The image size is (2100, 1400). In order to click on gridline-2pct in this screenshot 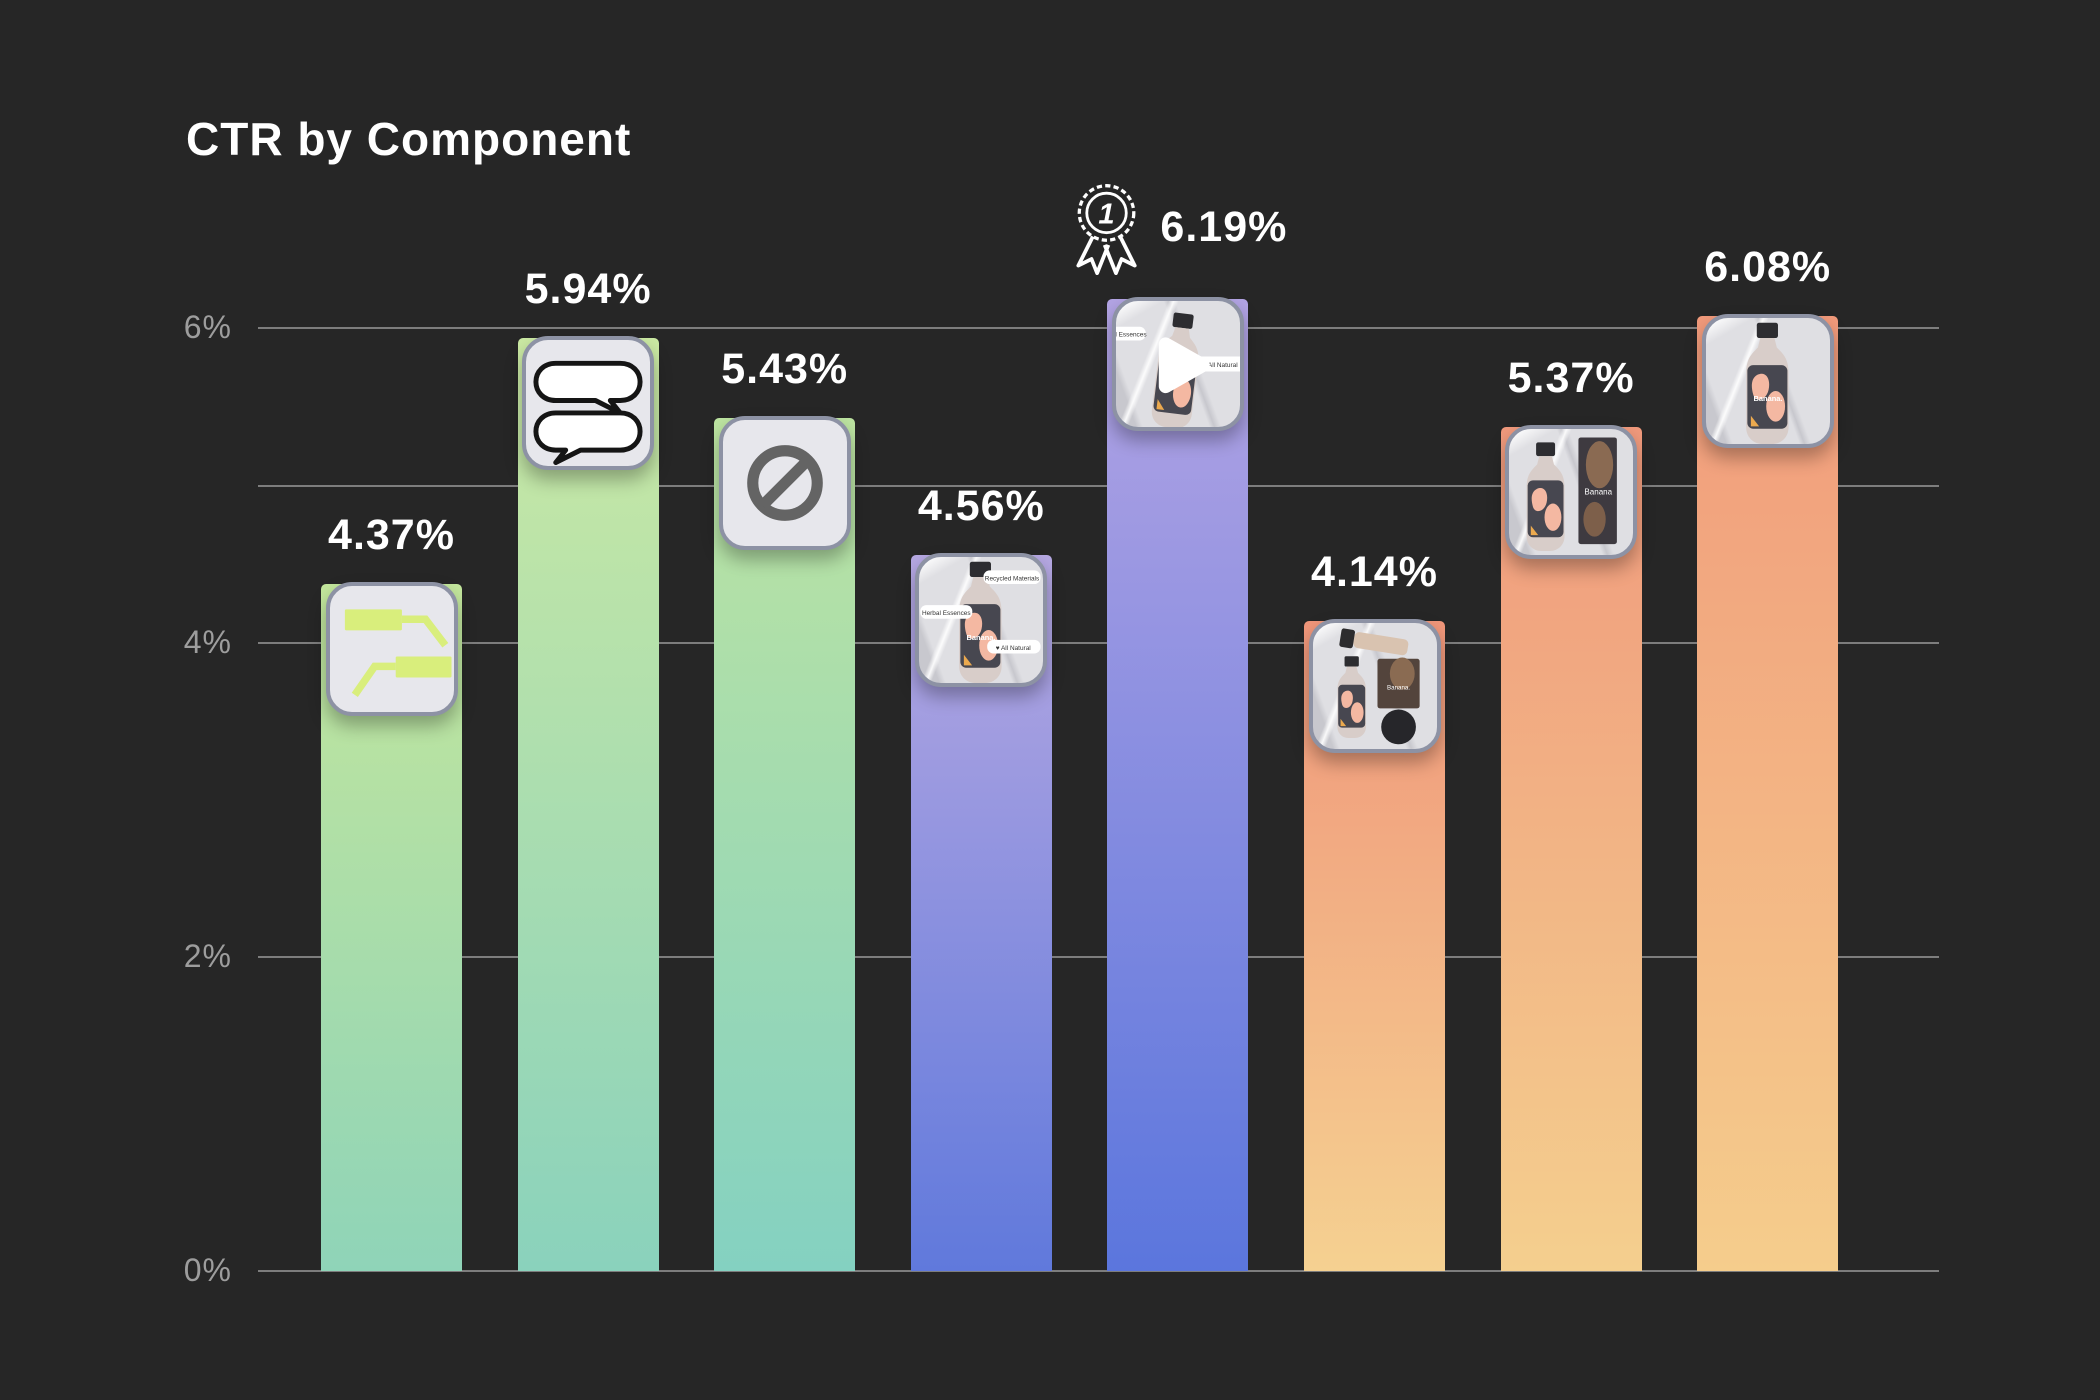, I will do `click(1098, 956)`.